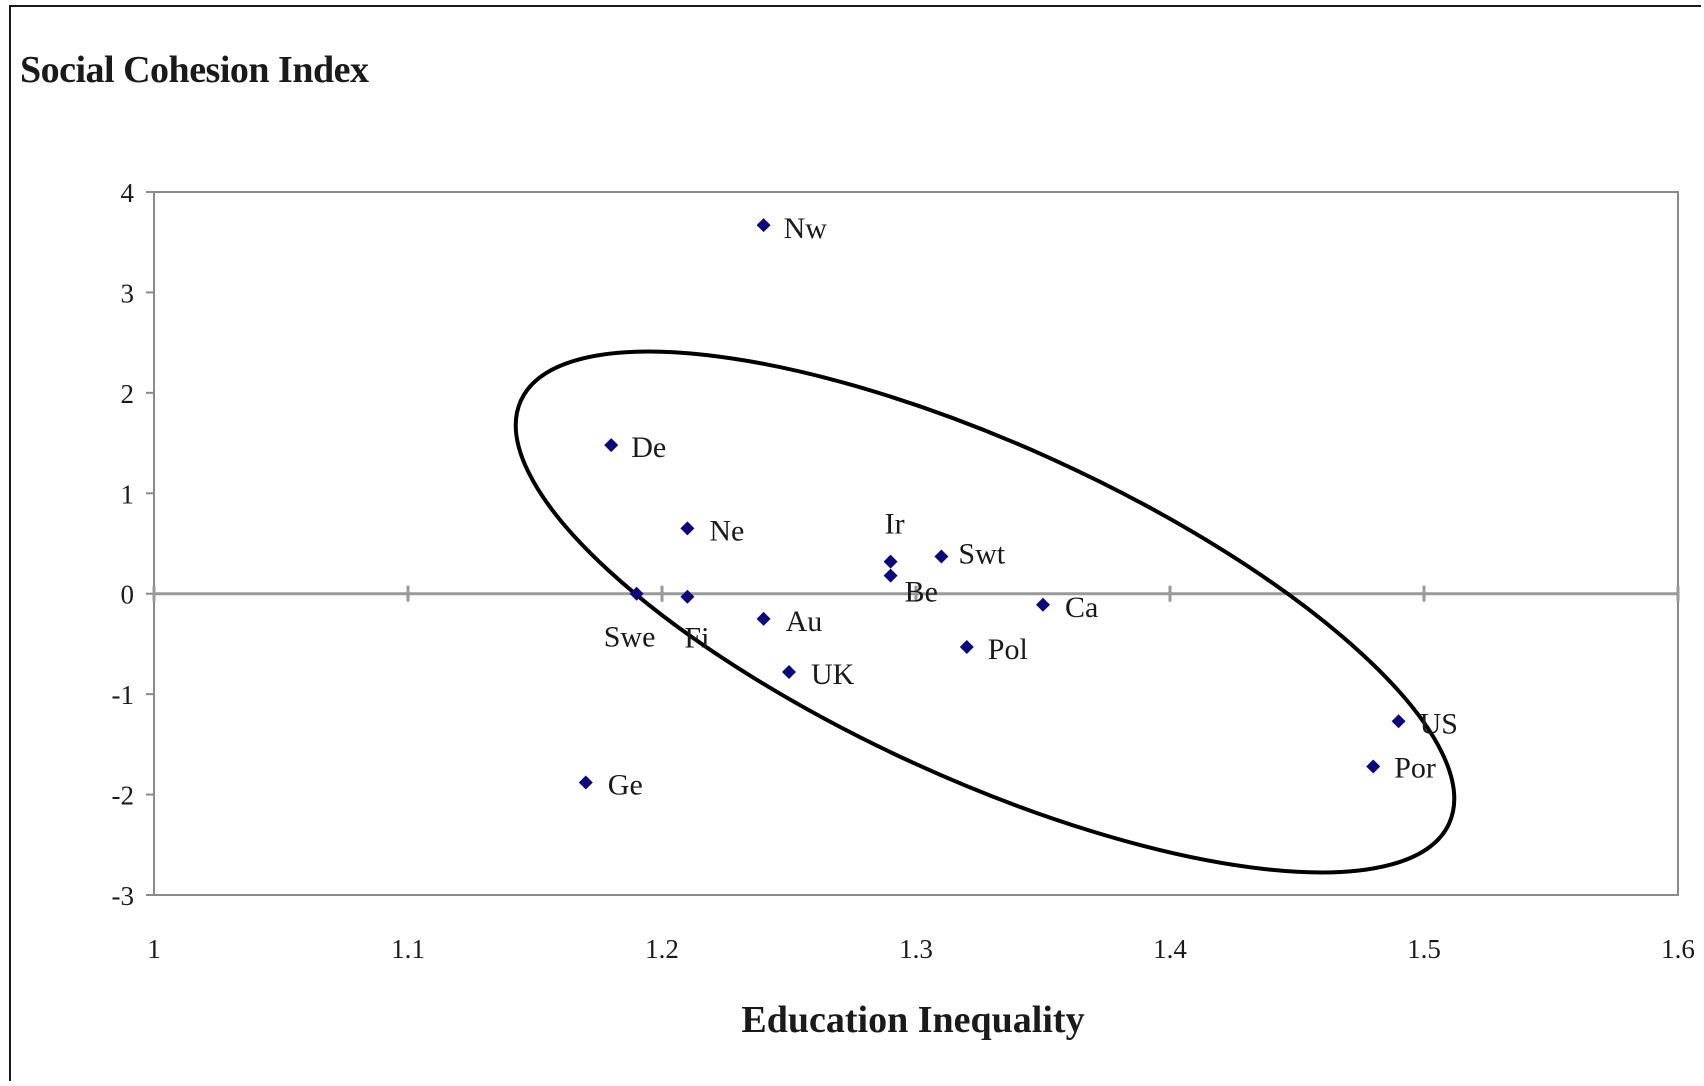 This screenshot has height=1086, width=1704. Describe the element at coordinates (687, 596) in the screenshot. I see `data-point-fi` at that location.